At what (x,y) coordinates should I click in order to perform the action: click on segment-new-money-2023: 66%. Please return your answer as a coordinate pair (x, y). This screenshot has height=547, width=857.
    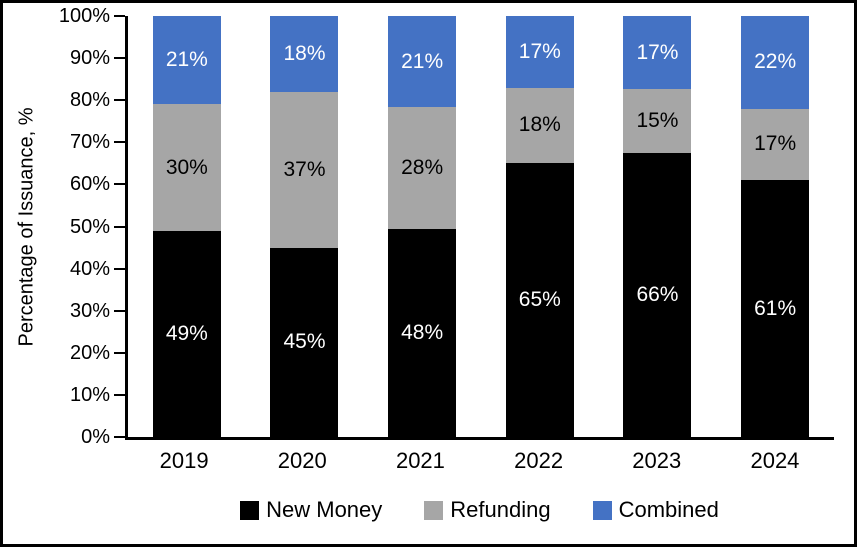
    Looking at the image, I should click on (657, 295).